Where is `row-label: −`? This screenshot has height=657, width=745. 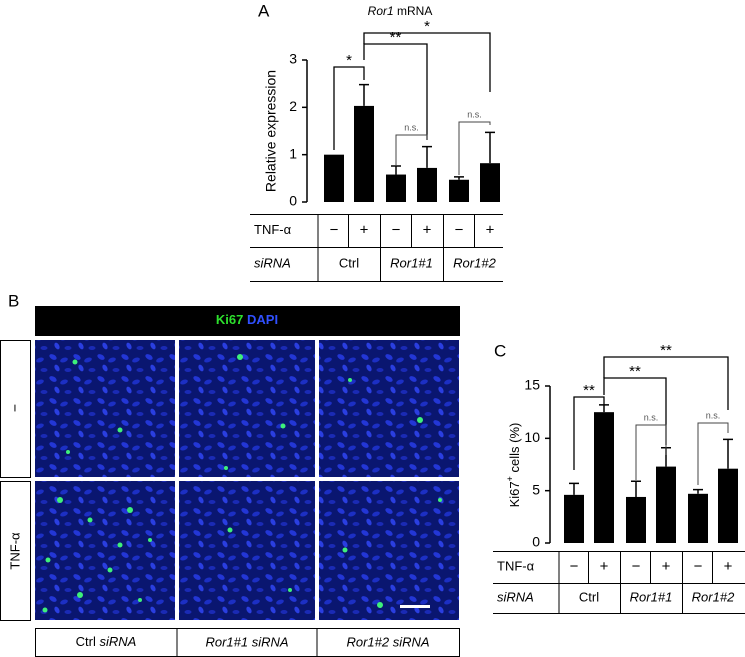 row-label: − is located at coordinates (15, 408).